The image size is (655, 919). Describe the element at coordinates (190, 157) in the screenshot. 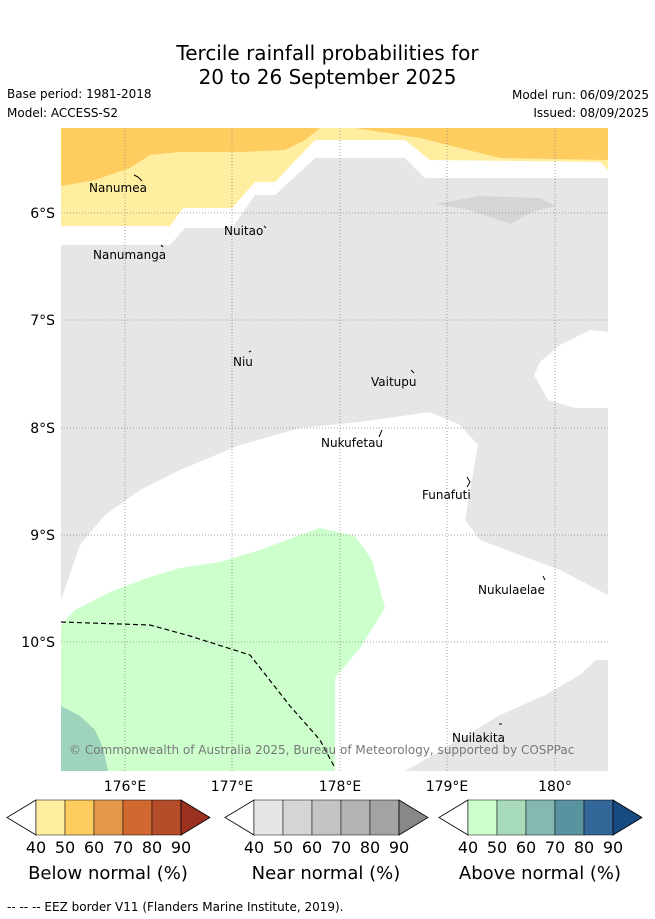

I see `below-normal-50-region` at that location.